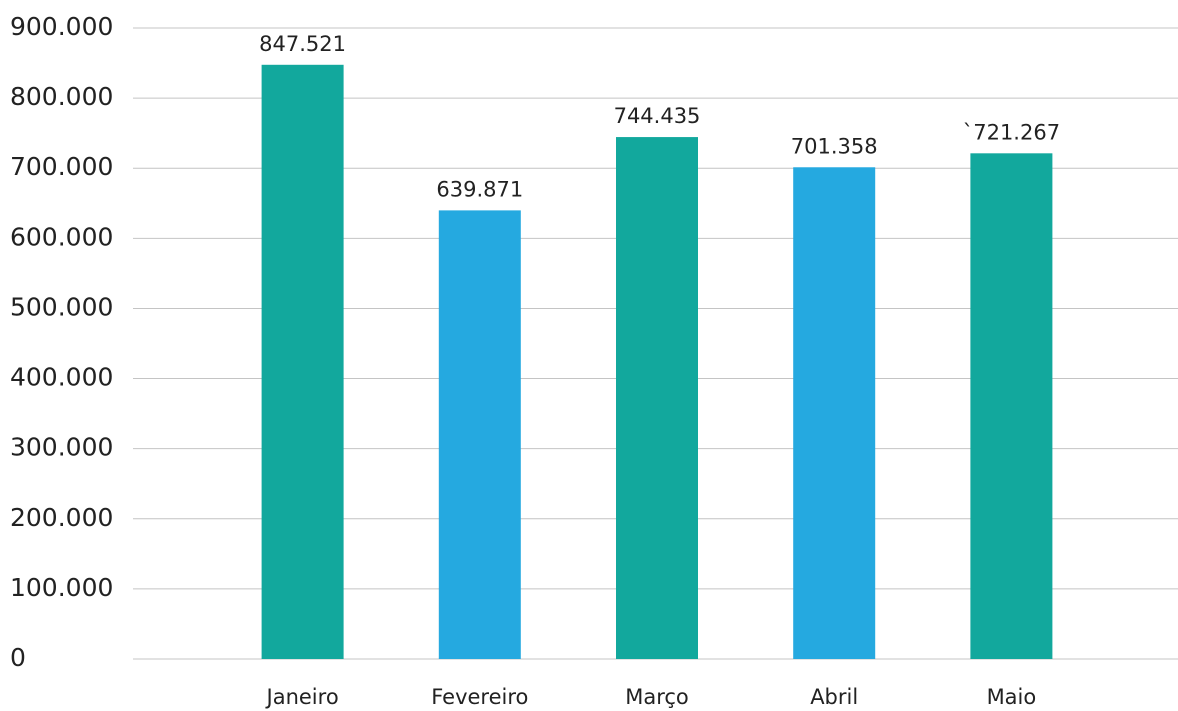 This screenshot has width=1178, height=711. What do you see at coordinates (1011, 132) in the screenshot?
I see `data-label: `721.267` at bounding box center [1011, 132].